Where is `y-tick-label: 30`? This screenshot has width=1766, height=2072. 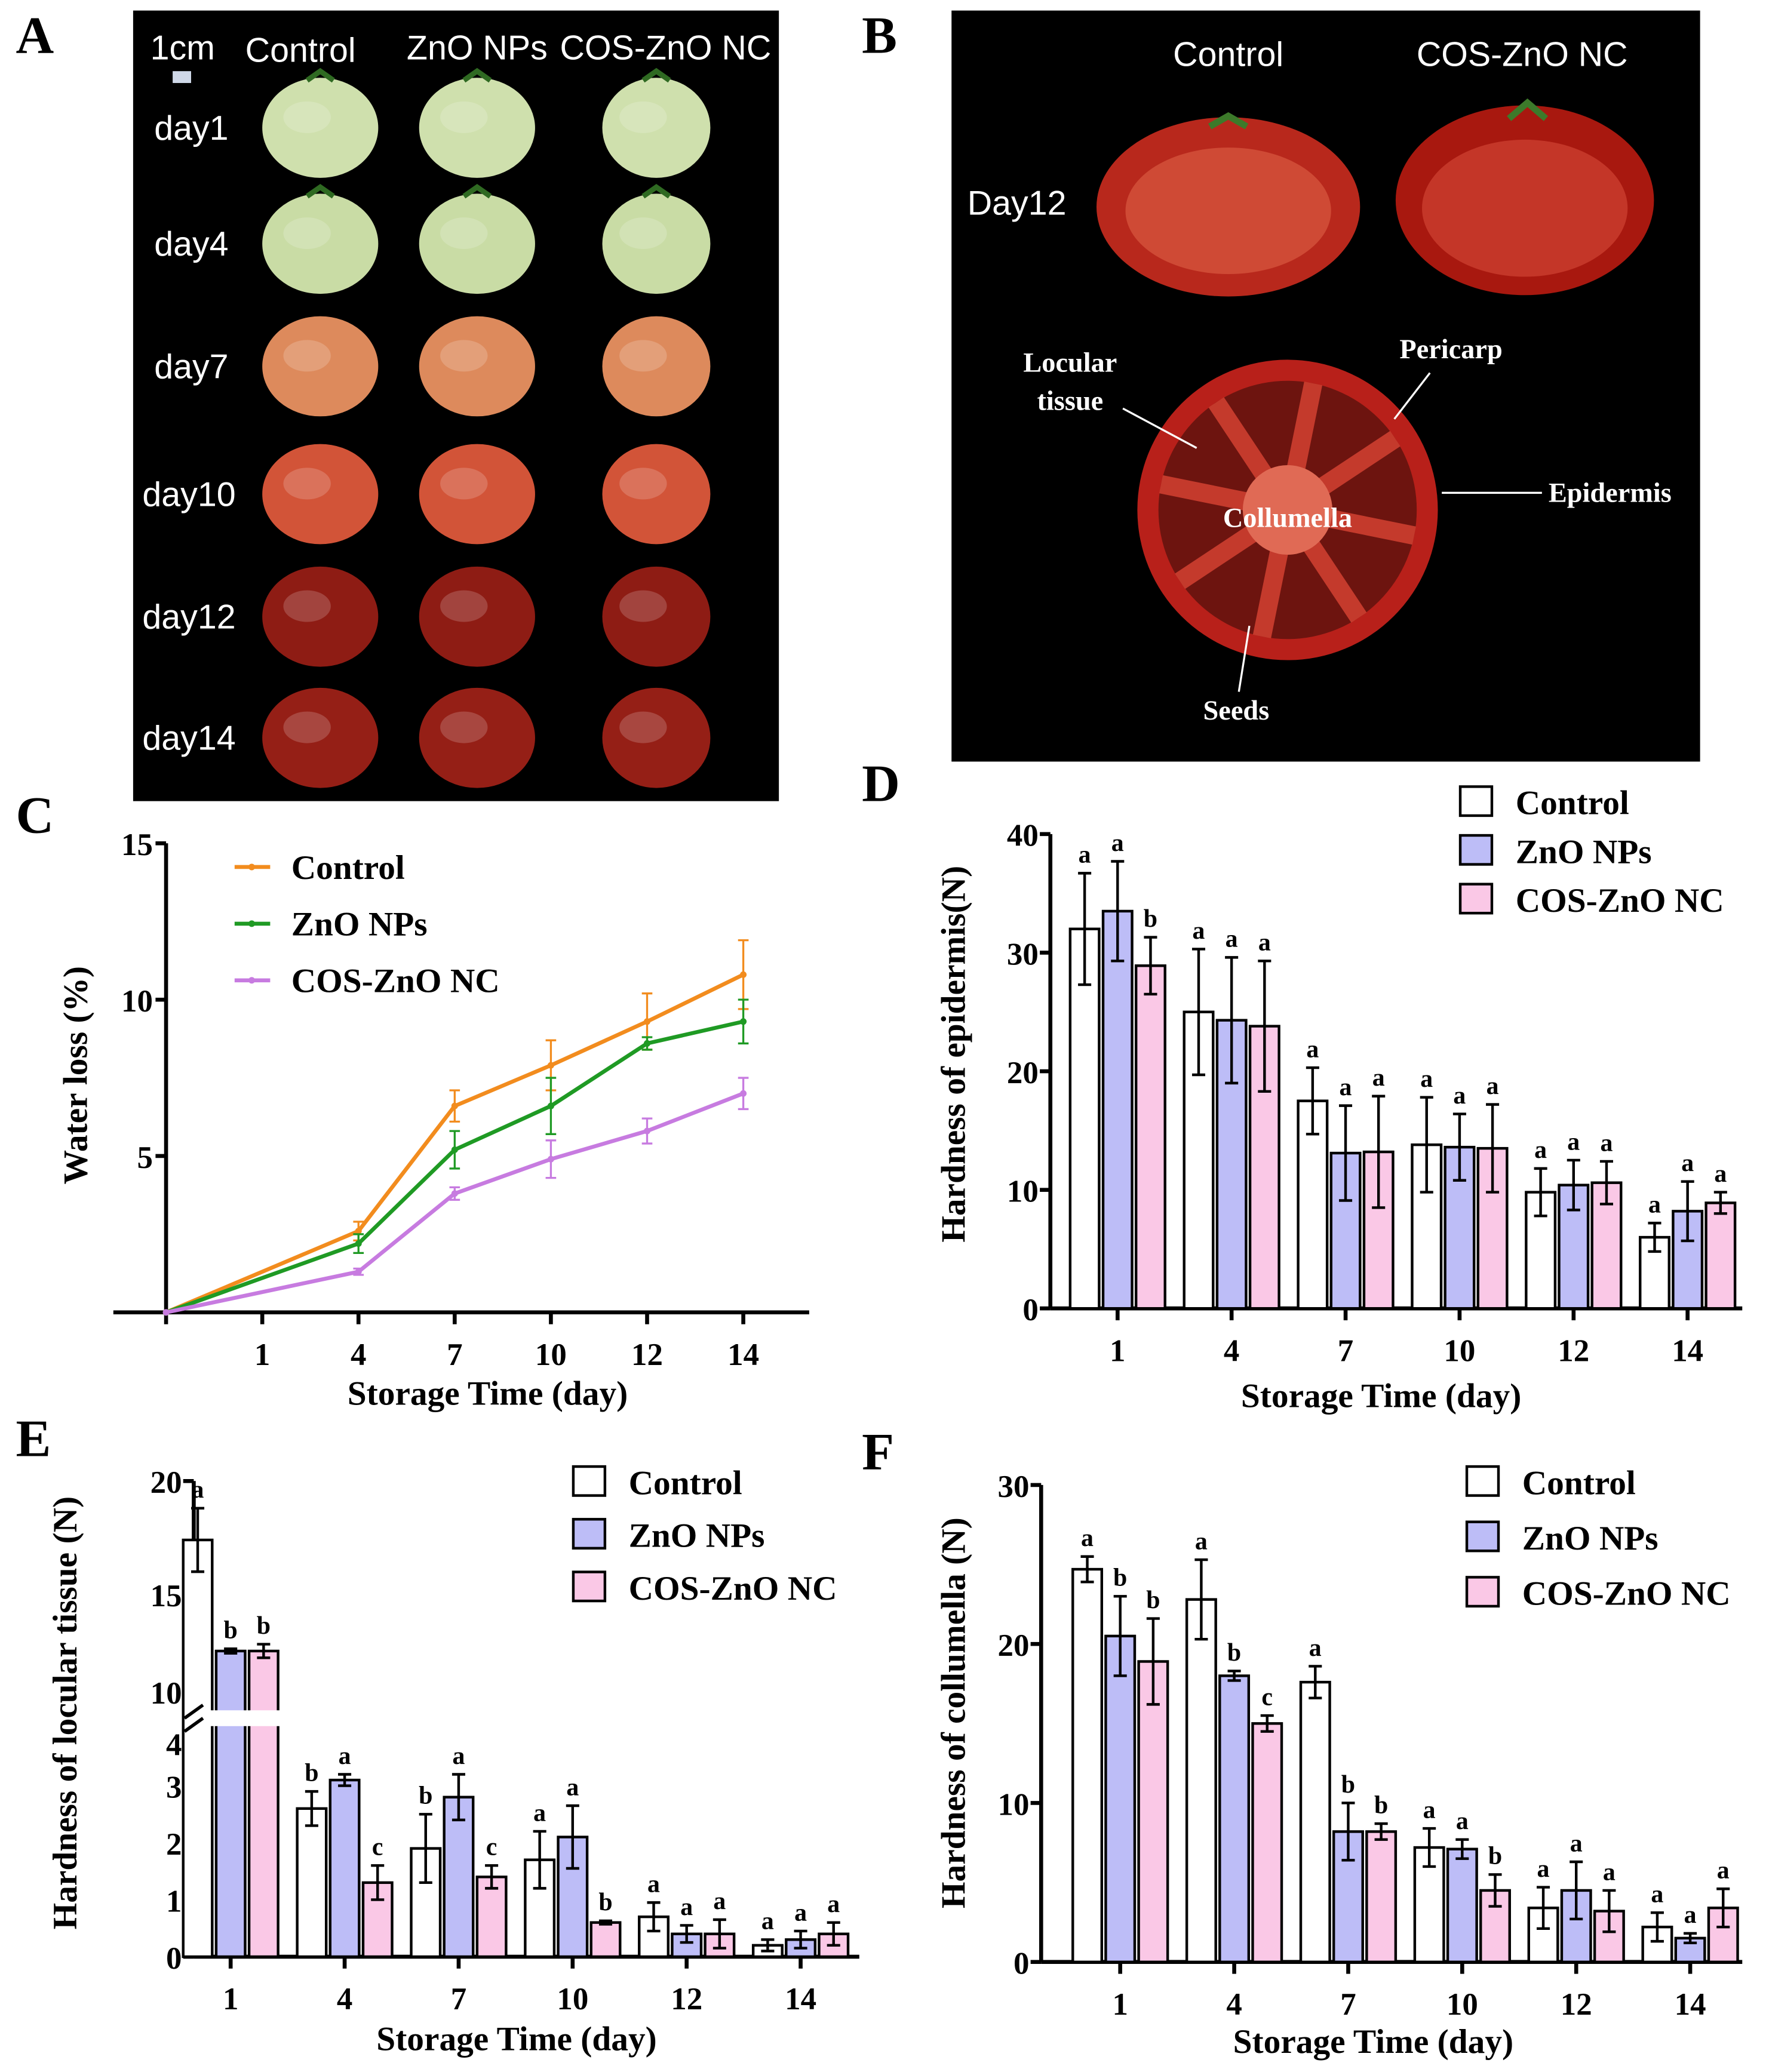
y-tick-label: 30 is located at coordinates (1013, 1487).